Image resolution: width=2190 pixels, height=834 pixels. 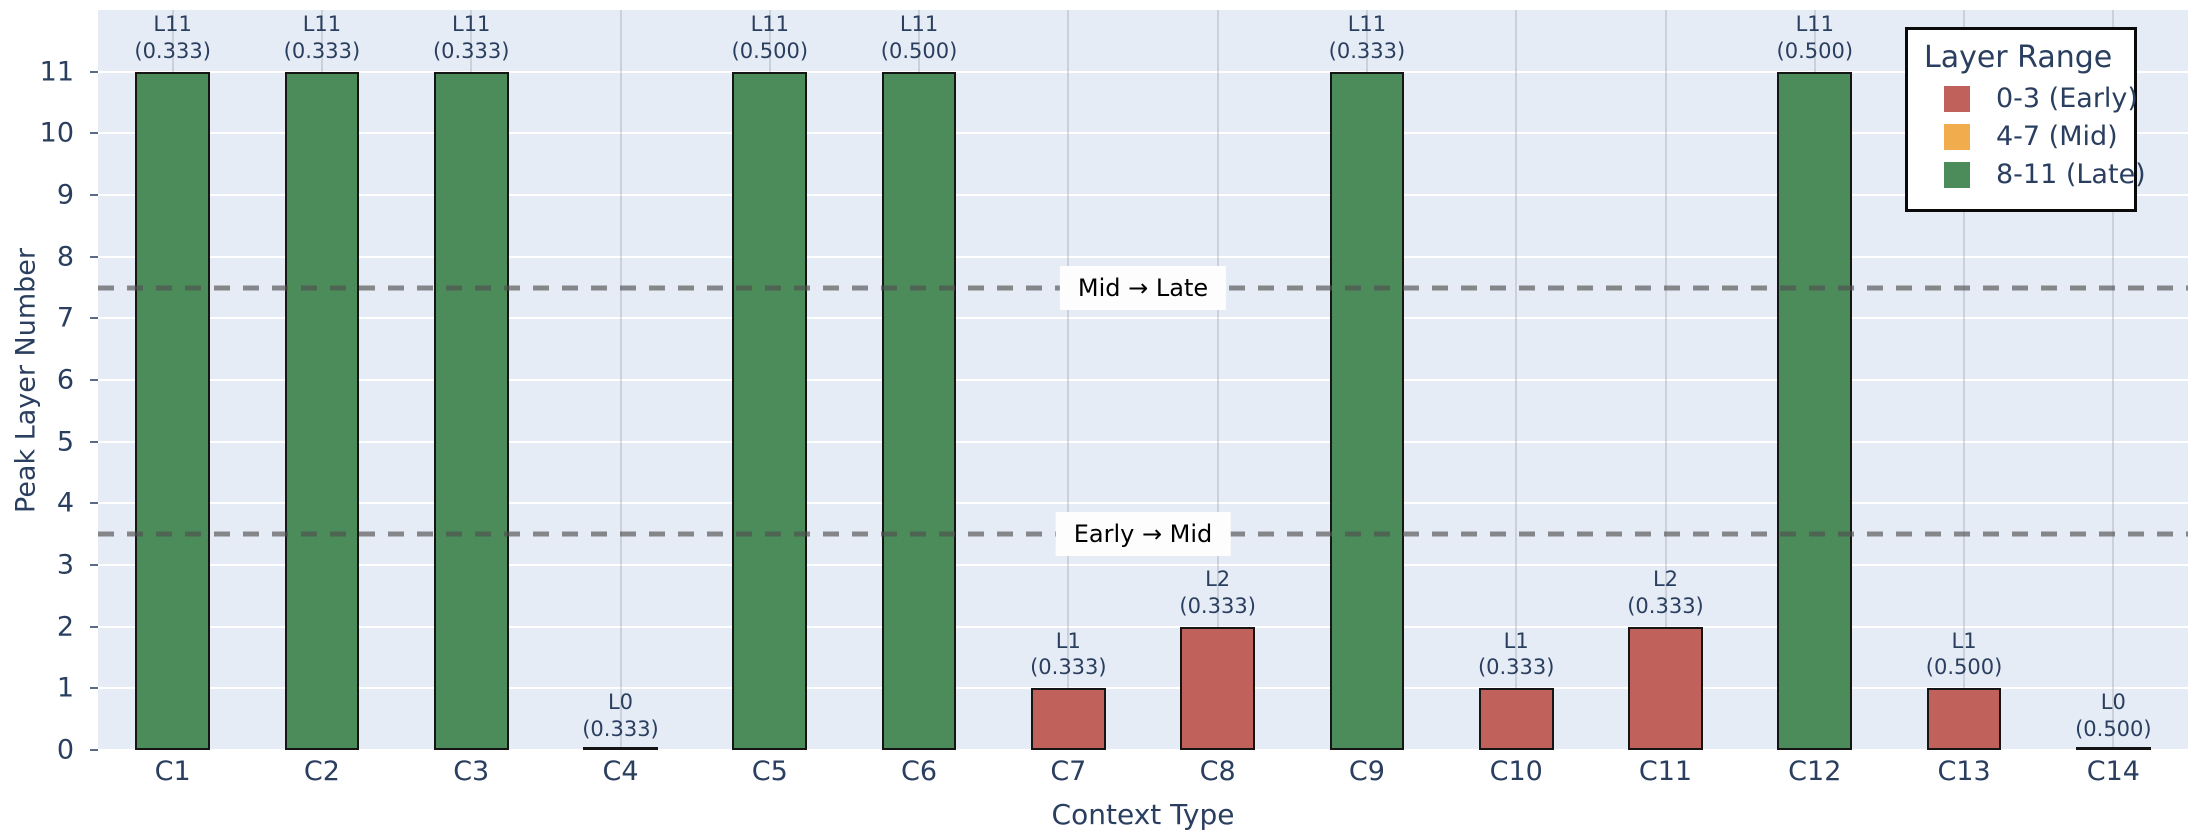 I want to click on bar-C12, so click(x=1815, y=410).